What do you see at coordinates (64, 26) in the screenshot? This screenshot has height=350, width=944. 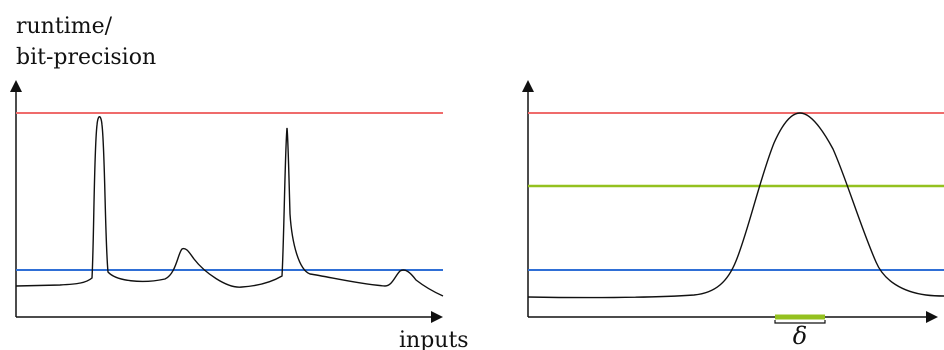 I see `y-axis-label-line1: runtime/` at bounding box center [64, 26].